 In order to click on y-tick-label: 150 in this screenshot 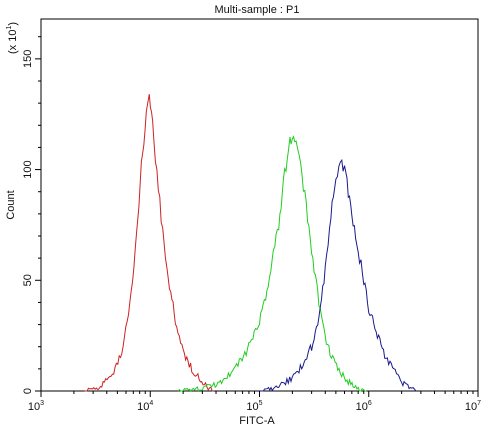, I will do `click(28, 59)`.